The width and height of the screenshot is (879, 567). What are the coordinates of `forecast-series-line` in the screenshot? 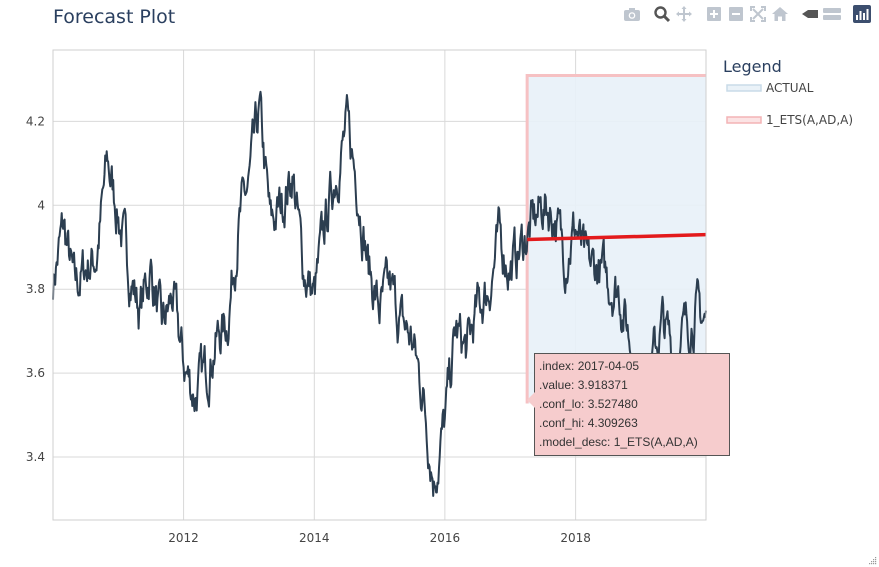 It's located at (617, 237).